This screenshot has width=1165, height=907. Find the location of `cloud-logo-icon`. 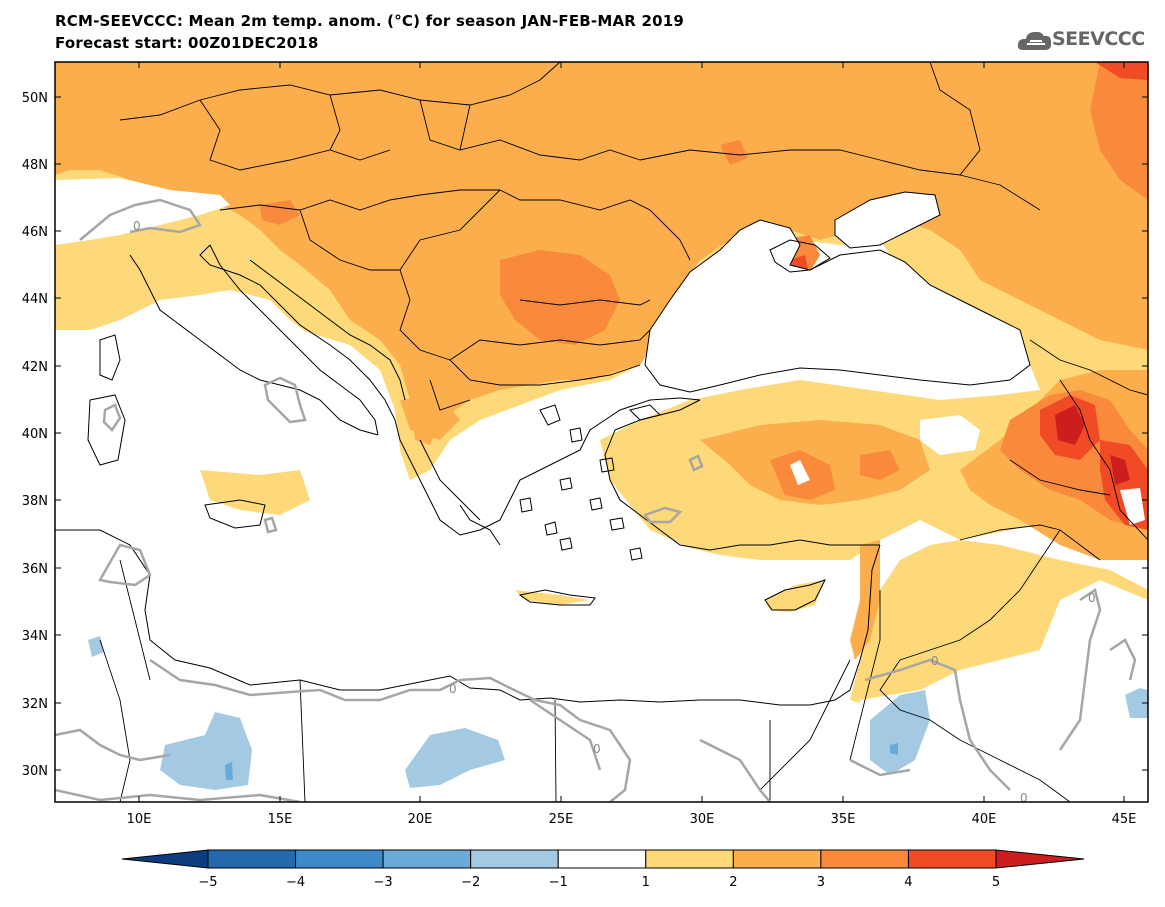

cloud-logo-icon is located at coordinates (1034, 40).